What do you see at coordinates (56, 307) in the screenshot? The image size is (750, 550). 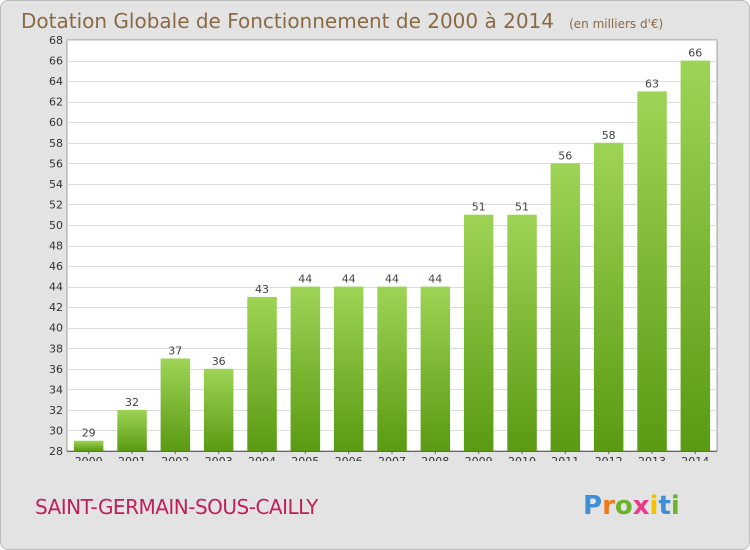 I see `y-tick-42: 42` at bounding box center [56, 307].